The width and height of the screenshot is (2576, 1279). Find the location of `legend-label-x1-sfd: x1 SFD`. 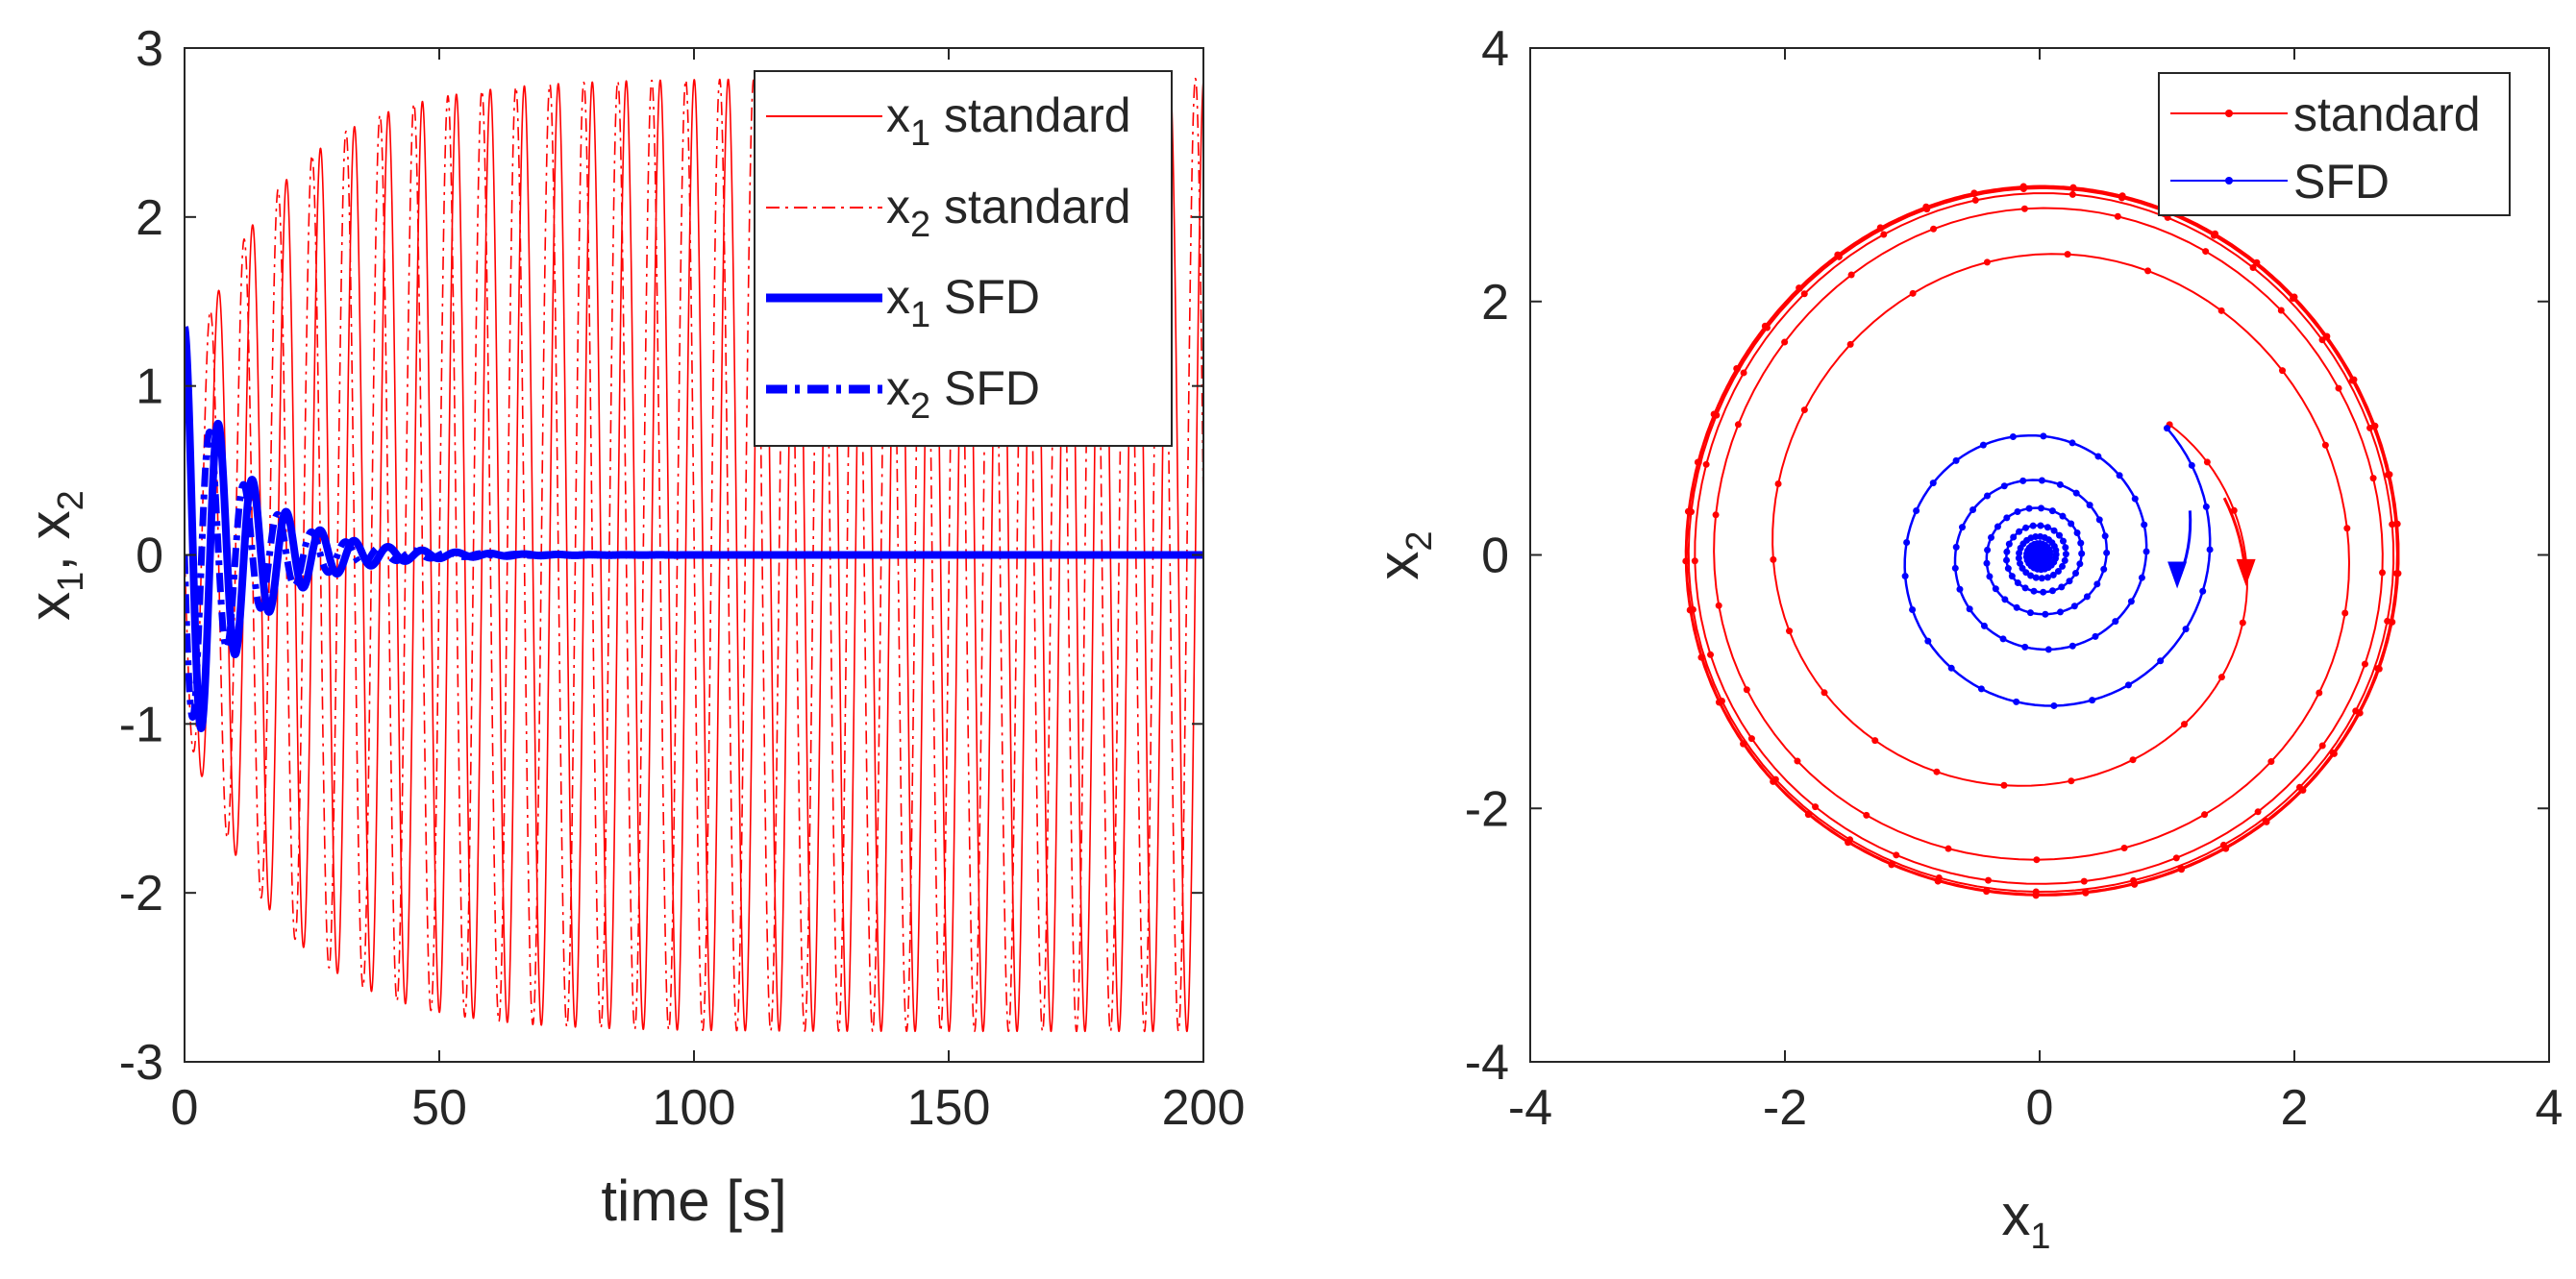

legend-label-x1-sfd: x1 SFD is located at coordinates (963, 302).